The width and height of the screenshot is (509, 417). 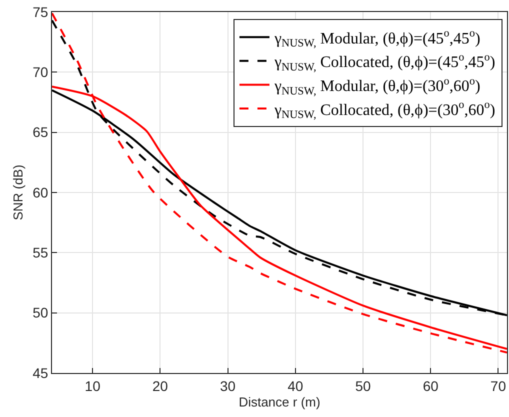 What do you see at coordinates (430, 386) in the screenshot?
I see `x-tick-label: 60` at bounding box center [430, 386].